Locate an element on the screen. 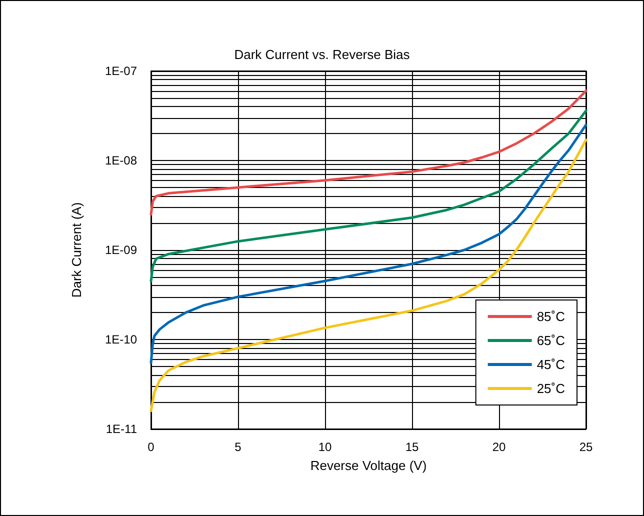  x-tick-label: 15 is located at coordinates (412, 447).